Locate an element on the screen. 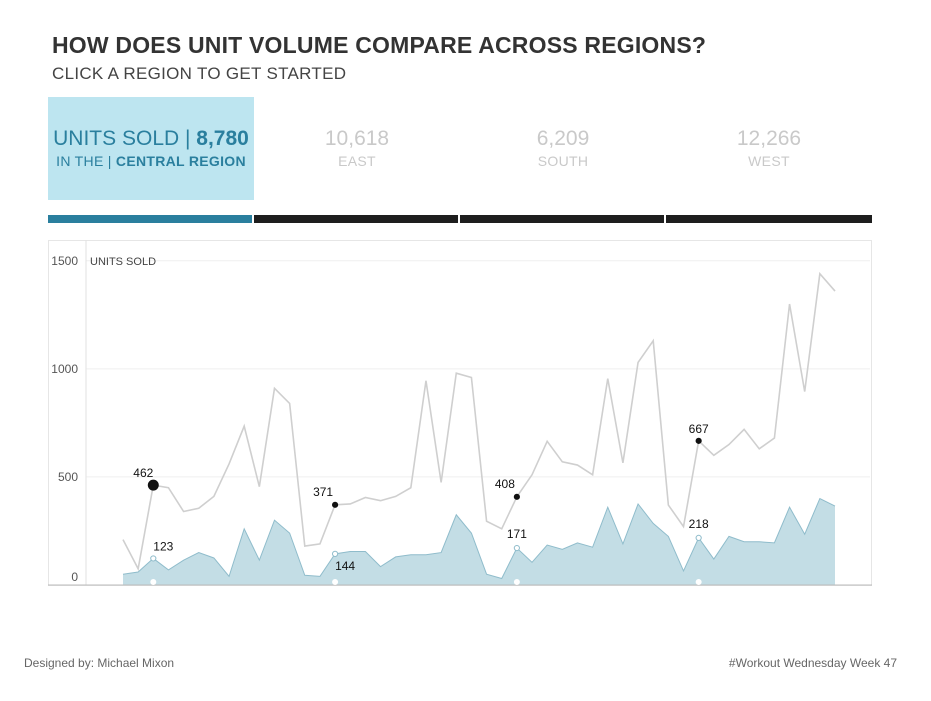  region-label-west: WEST is located at coordinates (769, 161).